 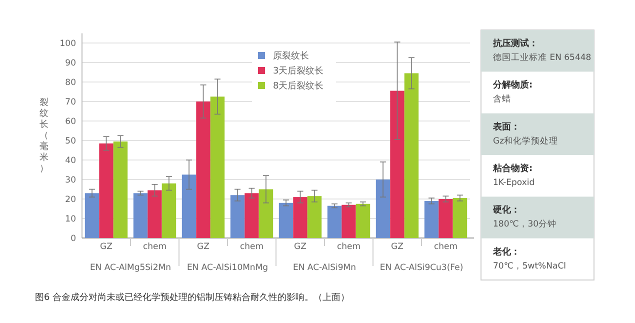 I want to click on legend-label: 8天后裂纹长, so click(x=298, y=86).